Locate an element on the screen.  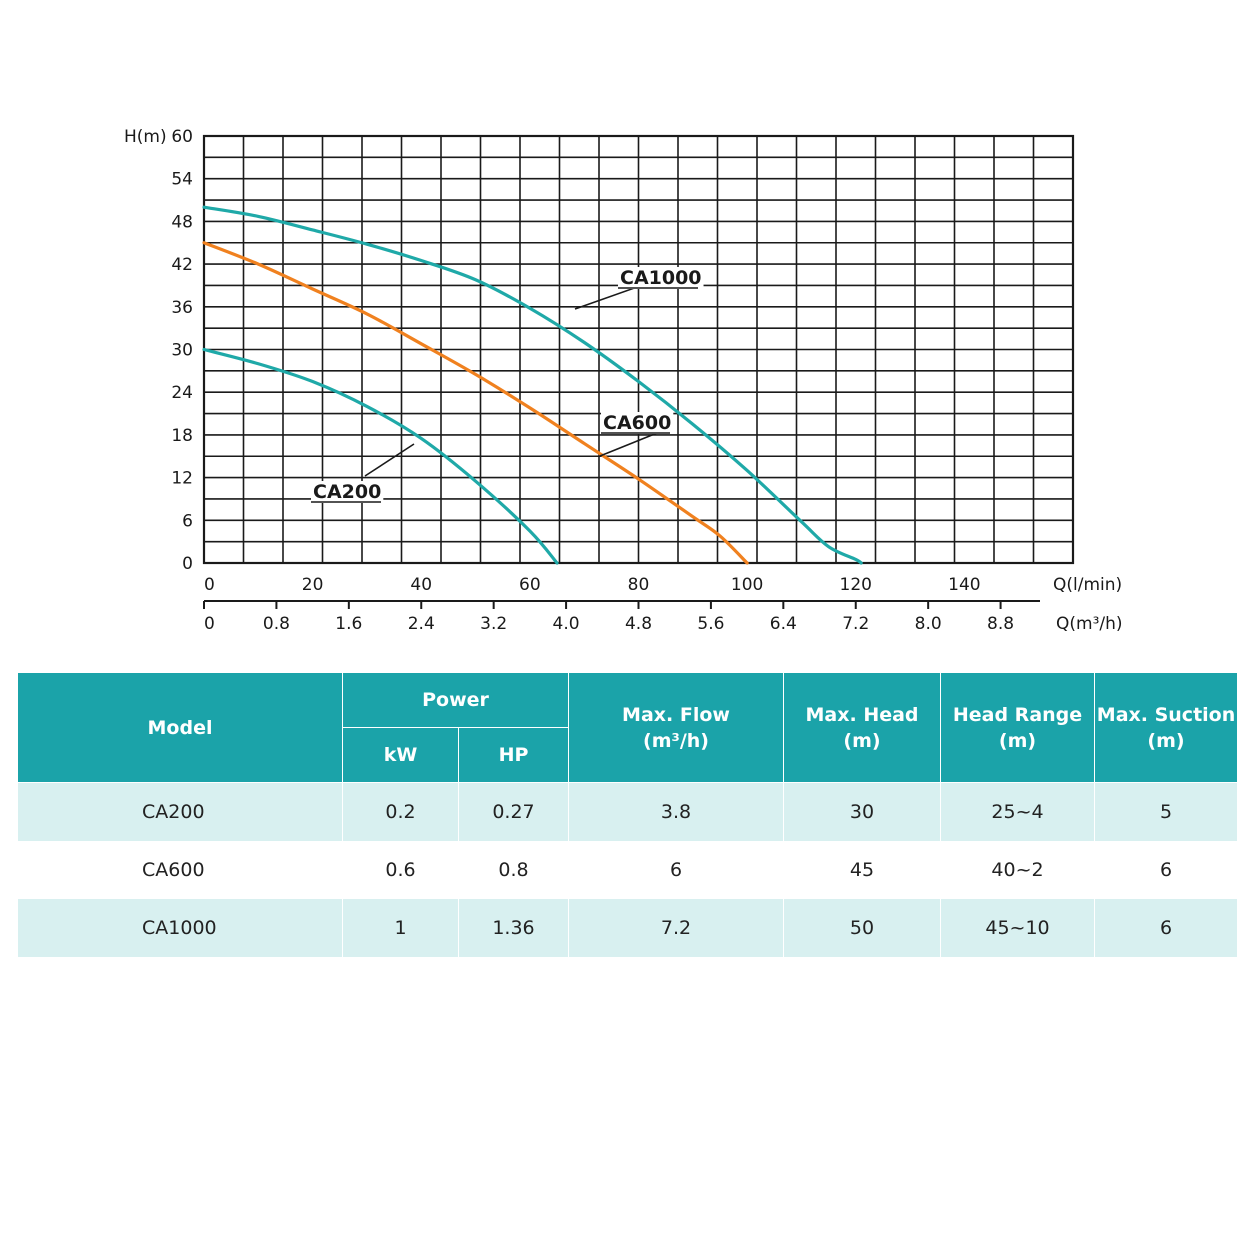
header-max-head-label: Max. Head is located at coordinates (862, 714).